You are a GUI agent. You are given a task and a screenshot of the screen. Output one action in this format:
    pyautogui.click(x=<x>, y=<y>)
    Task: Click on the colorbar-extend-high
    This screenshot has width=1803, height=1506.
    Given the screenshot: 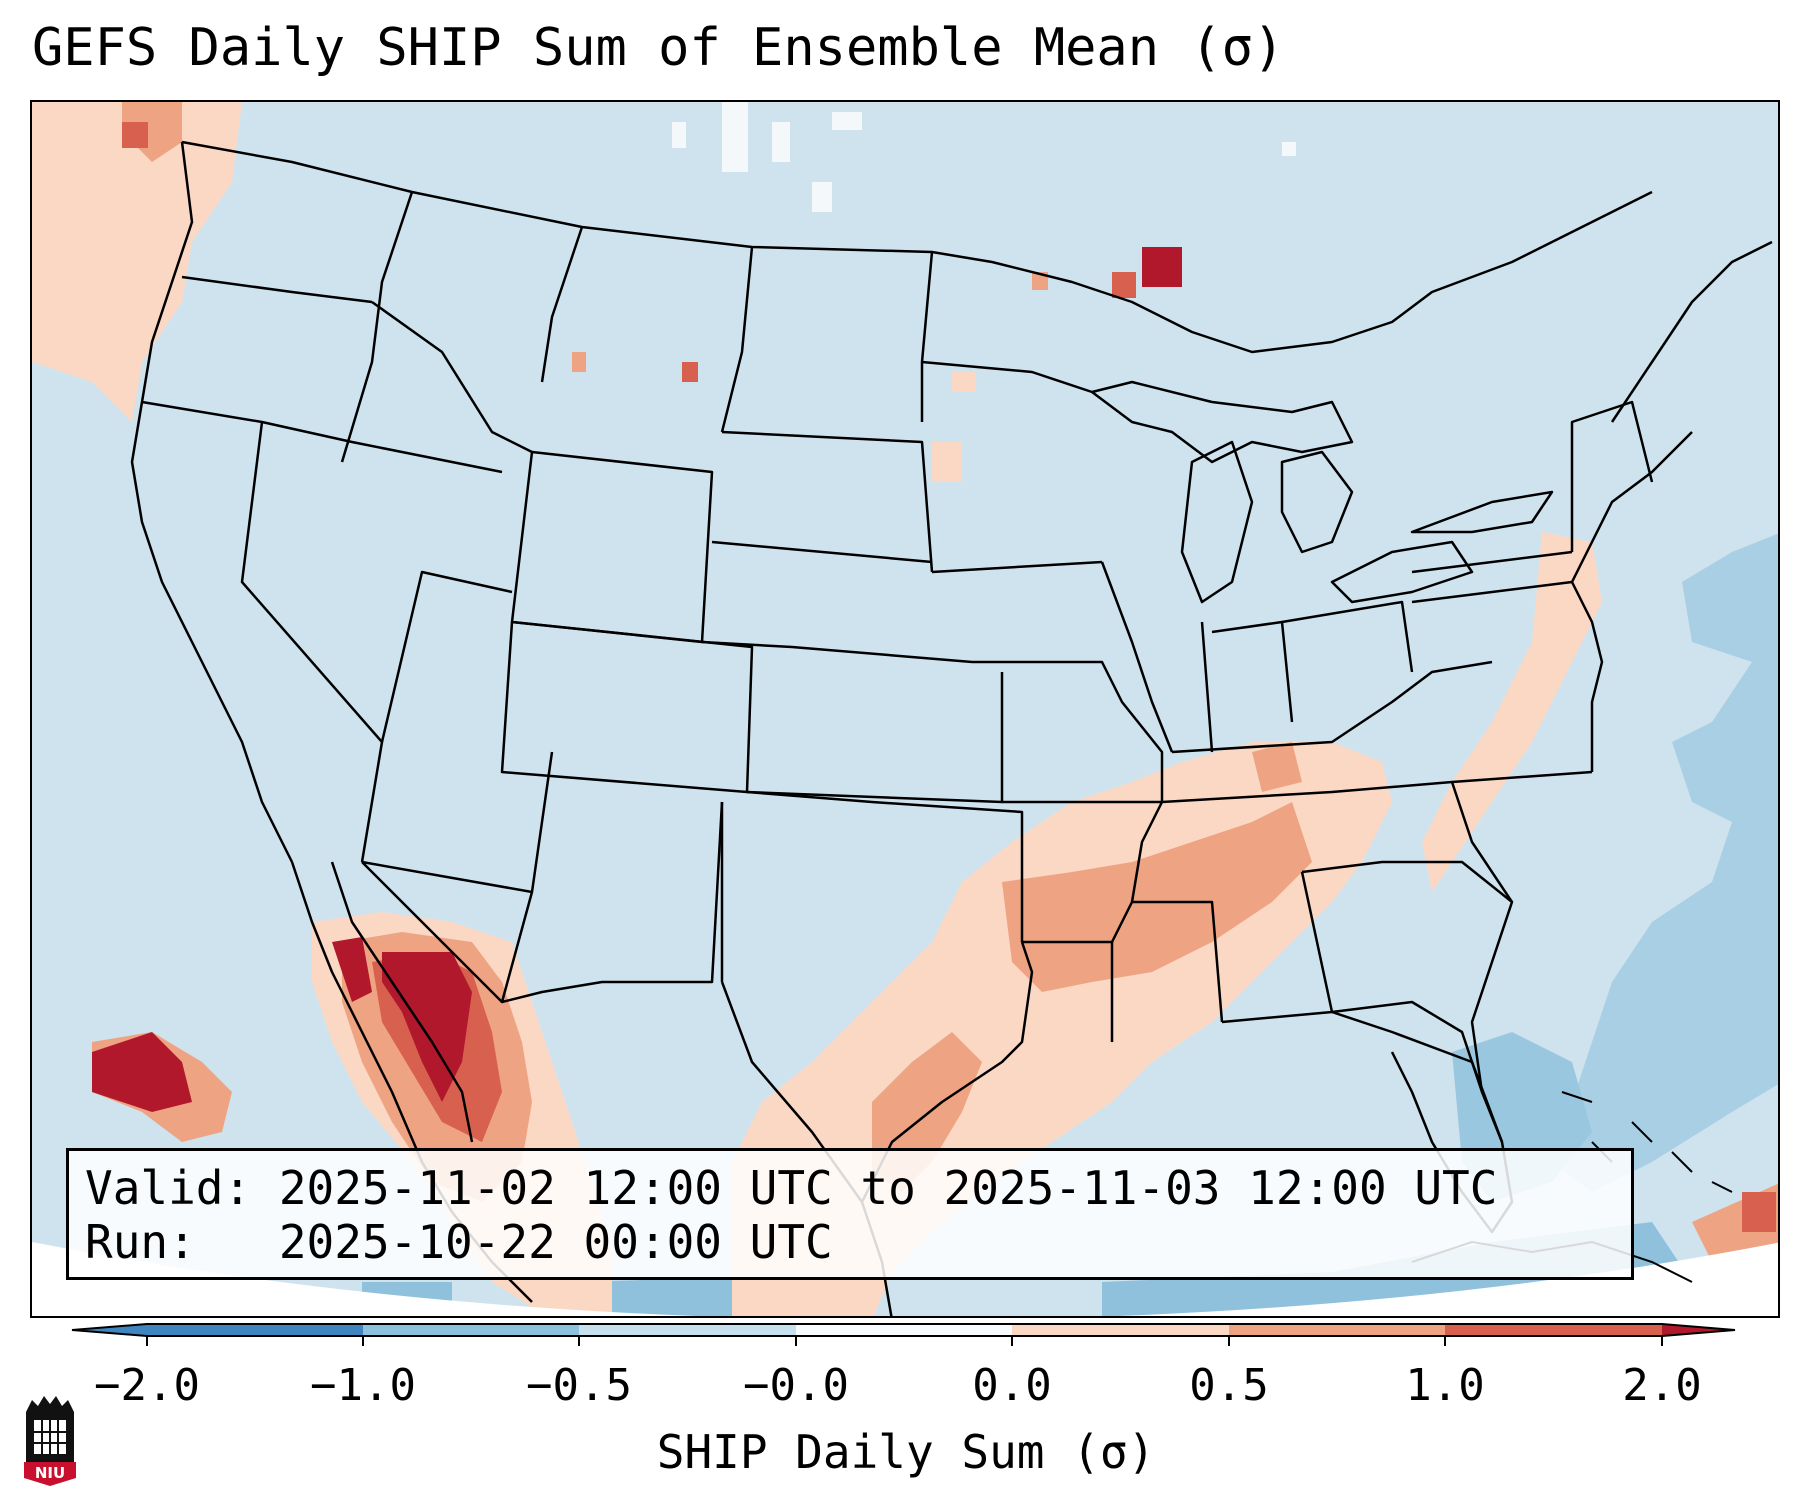 What is the action you would take?
    pyautogui.click(x=1698, y=1330)
    